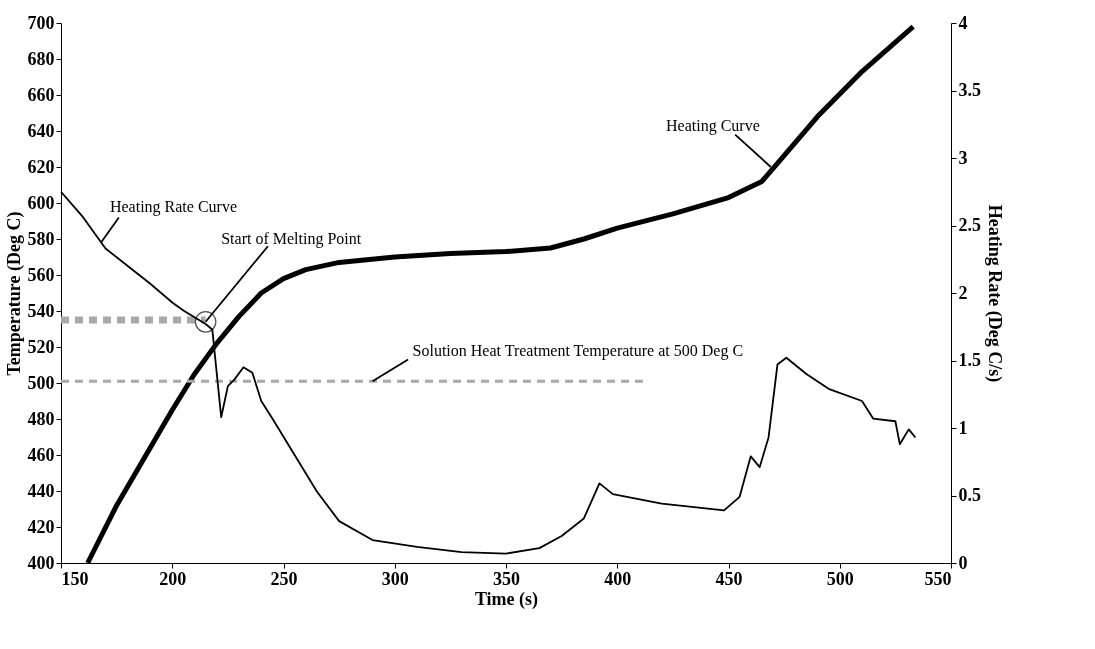 Image resolution: width=1095 pixels, height=649 pixels. What do you see at coordinates (578, 350) in the screenshot?
I see `annotation: Solution Heat Treatment Temperature at 500 Deg C` at bounding box center [578, 350].